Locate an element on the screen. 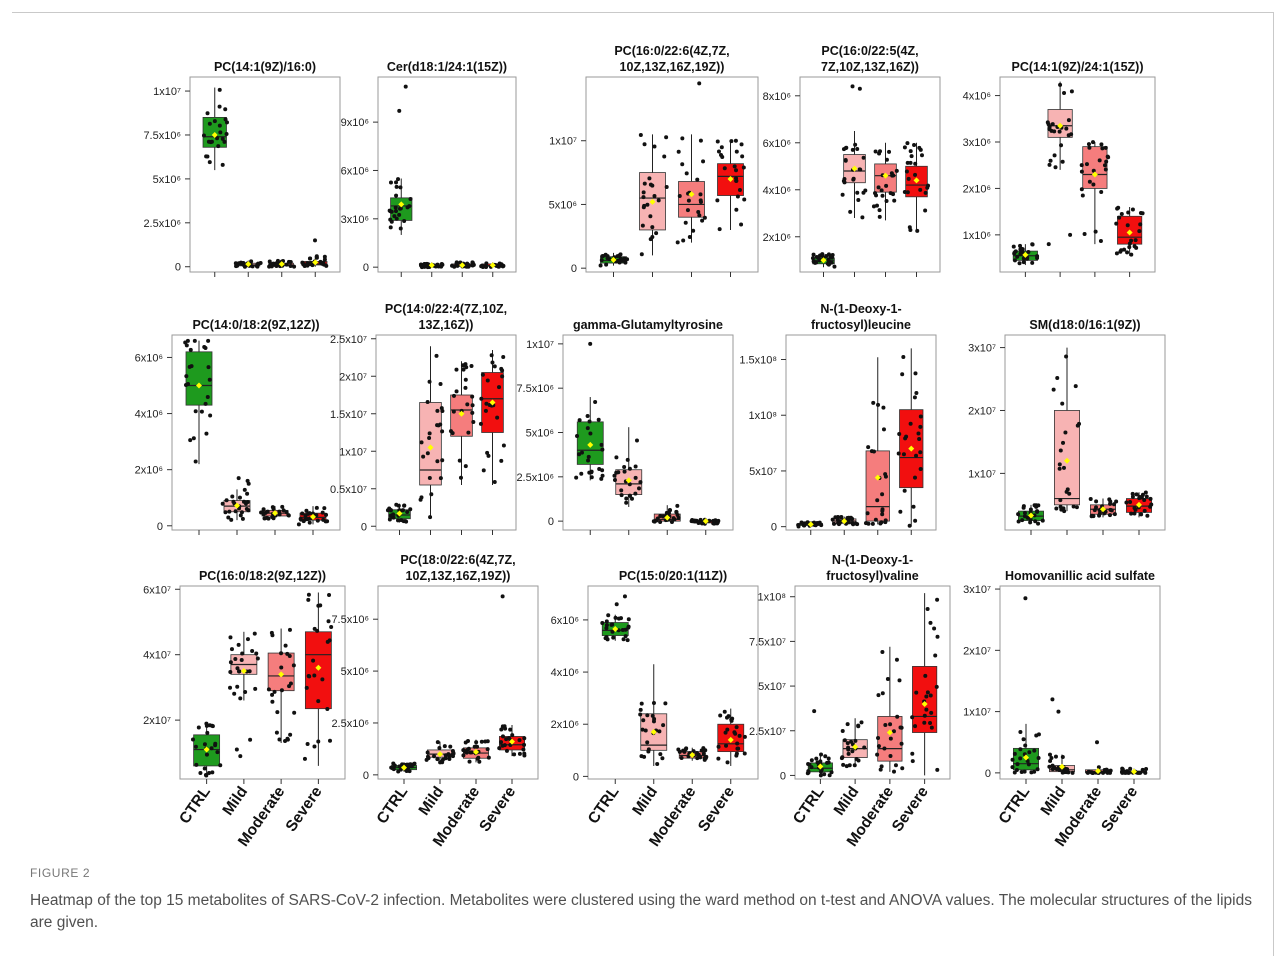  y-tick-label: 3x10⁷ is located at coordinates (982, 349).